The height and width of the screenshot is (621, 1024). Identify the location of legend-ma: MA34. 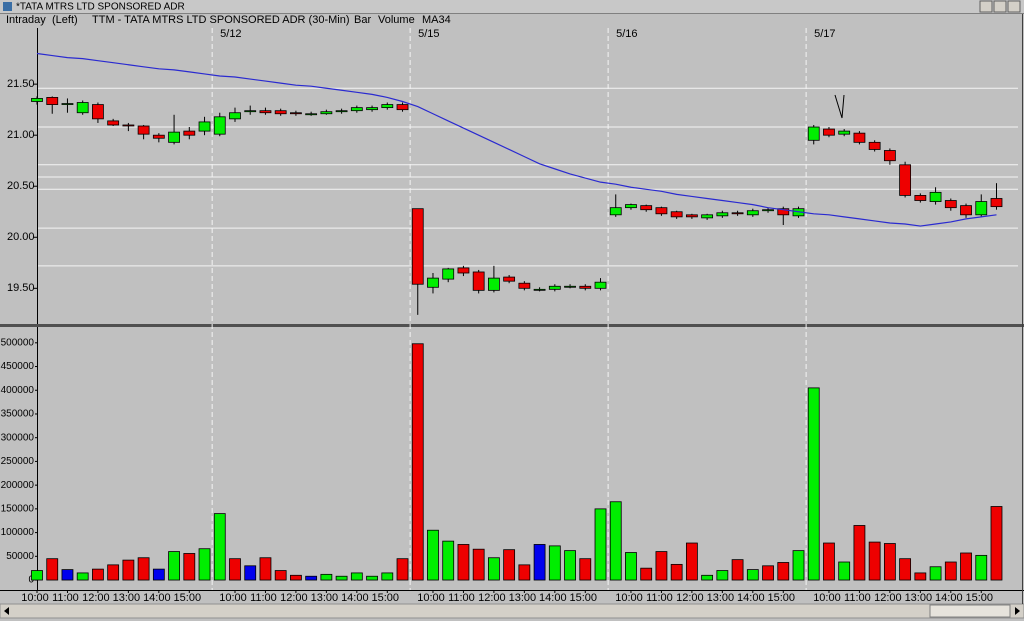
(436, 20).